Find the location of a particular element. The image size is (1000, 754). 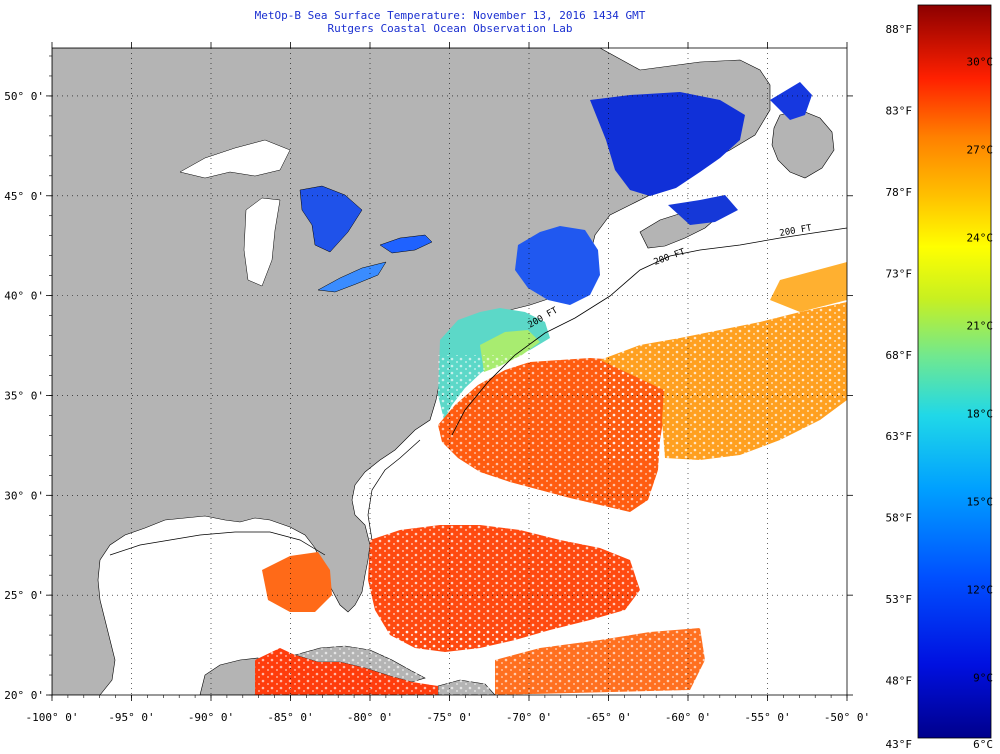

colorbar-c-label: 15°C is located at coordinates (980, 501).